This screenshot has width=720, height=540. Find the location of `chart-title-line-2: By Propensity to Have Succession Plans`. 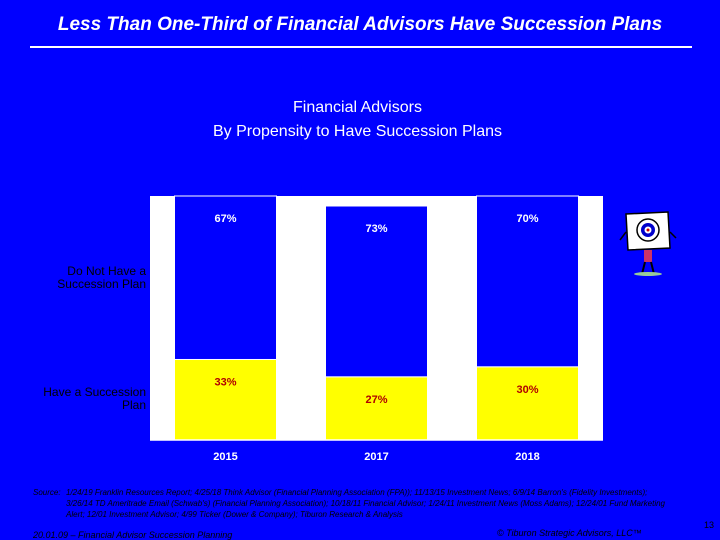

chart-title-line-2: By Propensity to Have Succession Plans is located at coordinates (357, 131).